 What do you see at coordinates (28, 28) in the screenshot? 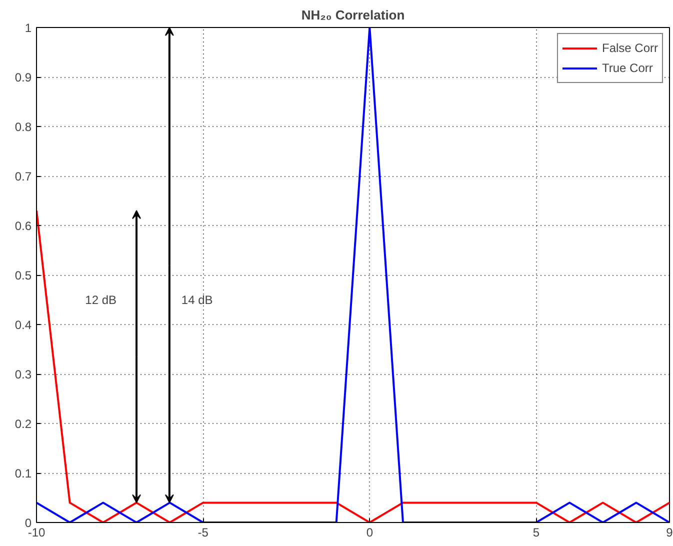
I see `y-tick-label: 1` at bounding box center [28, 28].